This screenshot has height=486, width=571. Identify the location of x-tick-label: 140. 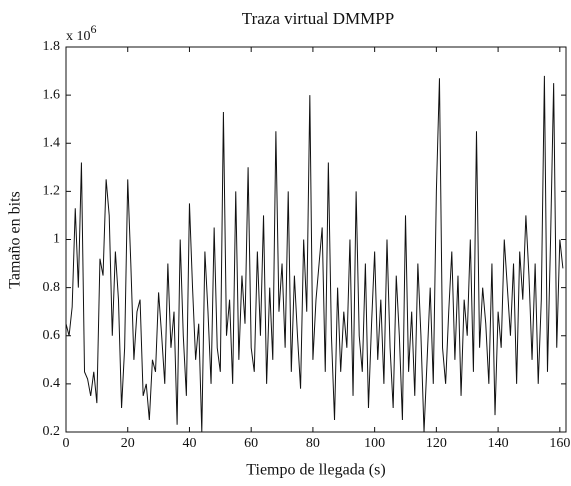
(498, 443).